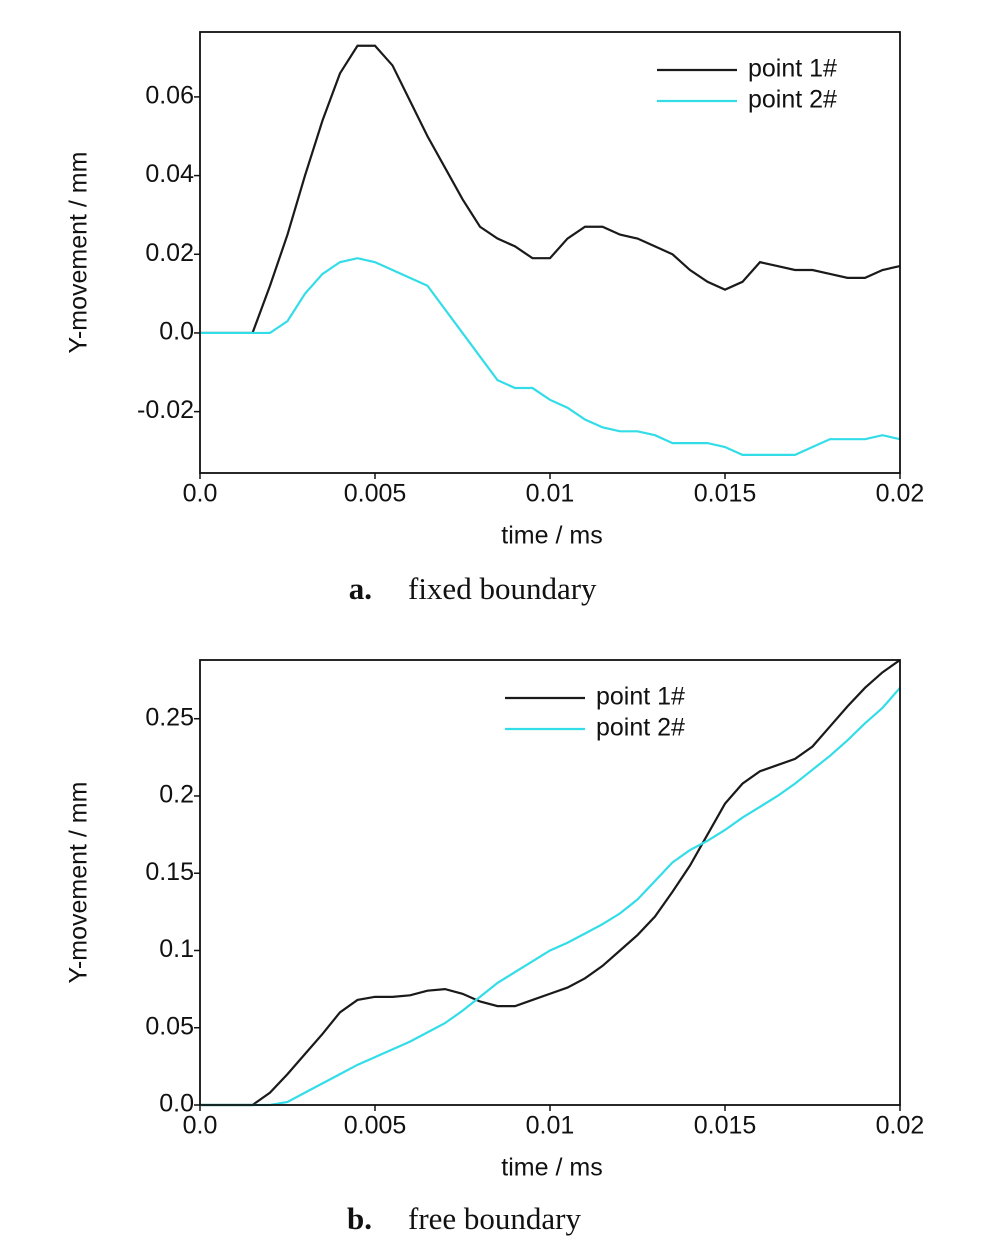  What do you see at coordinates (165, 410) in the screenshot?
I see `y-tick-label: -0.02` at bounding box center [165, 410].